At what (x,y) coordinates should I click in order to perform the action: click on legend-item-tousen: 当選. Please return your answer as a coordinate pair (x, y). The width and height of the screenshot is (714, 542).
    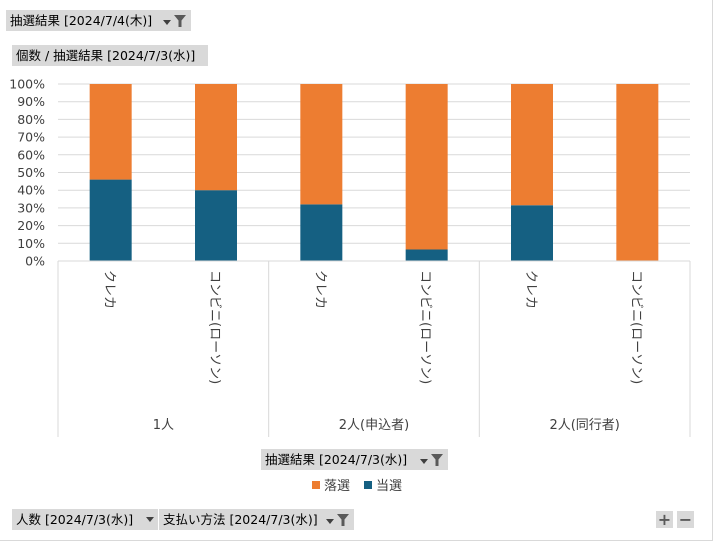
    Looking at the image, I should click on (383, 484).